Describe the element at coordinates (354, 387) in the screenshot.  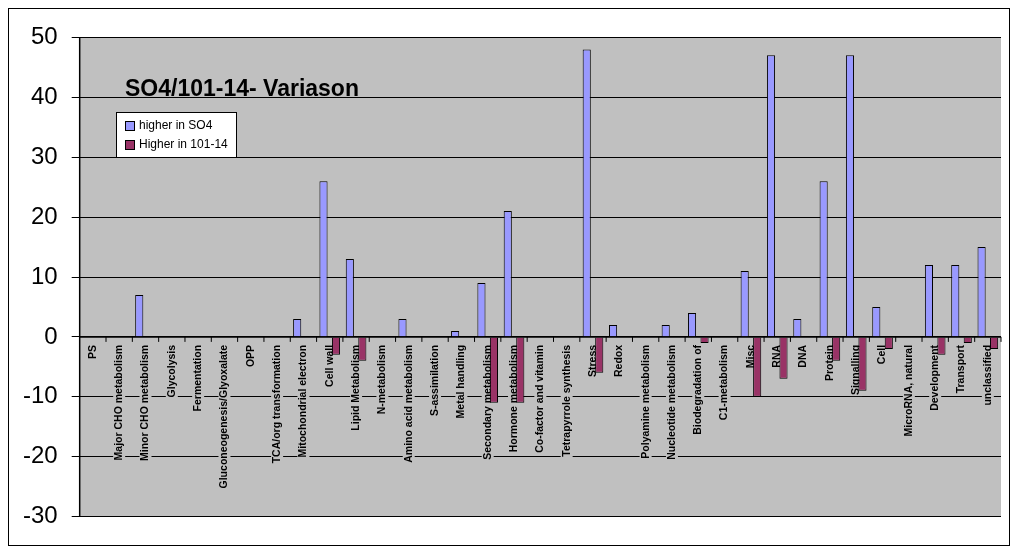
I see `x-tick-label: Lipid Metabolism` at that location.